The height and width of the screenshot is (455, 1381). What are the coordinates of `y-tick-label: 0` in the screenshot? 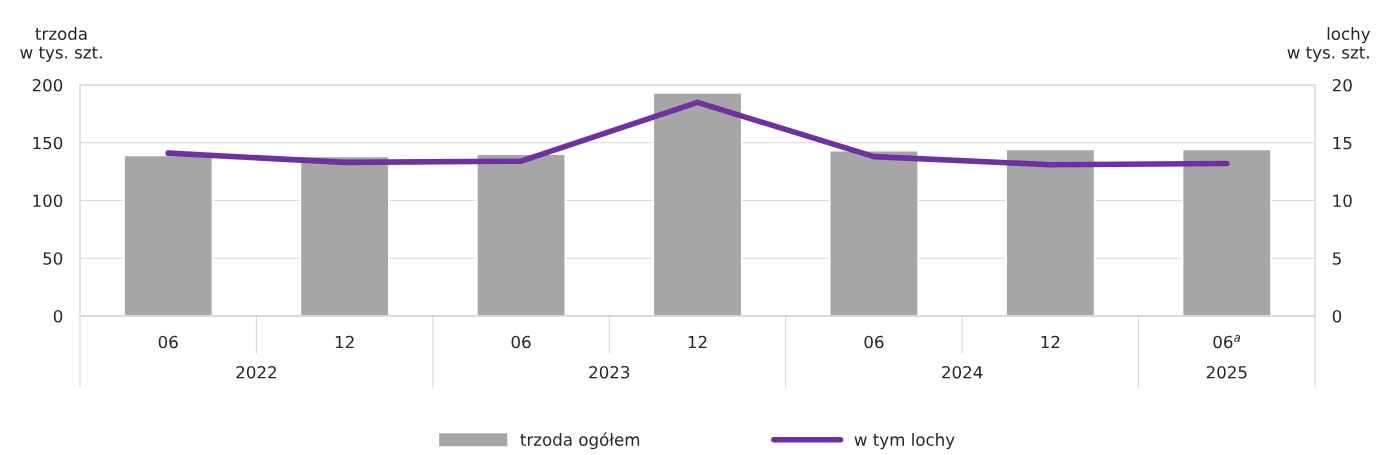 It's located at (58, 316).